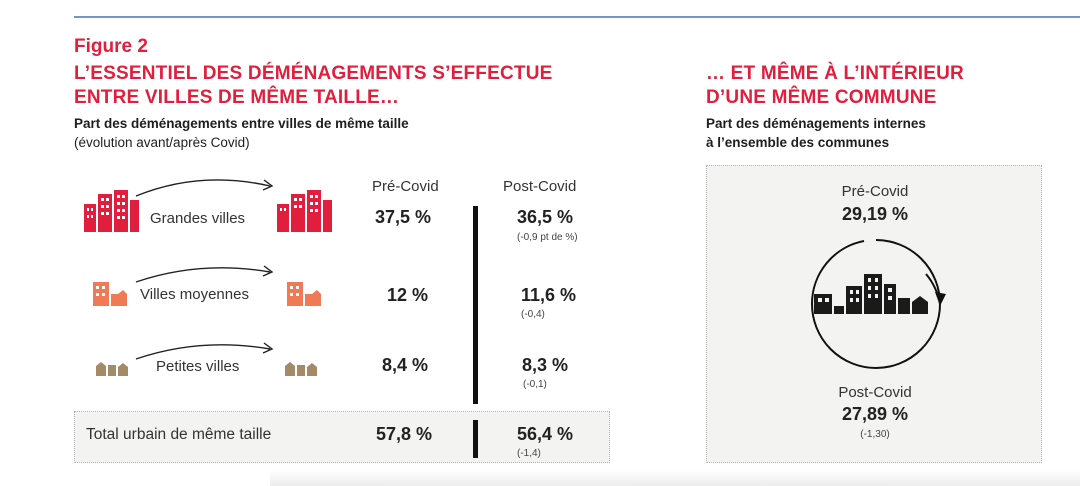 The height and width of the screenshot is (486, 1080). Describe the element at coordinates (111, 46) in the screenshot. I see `figure-label: Figure 2` at that location.